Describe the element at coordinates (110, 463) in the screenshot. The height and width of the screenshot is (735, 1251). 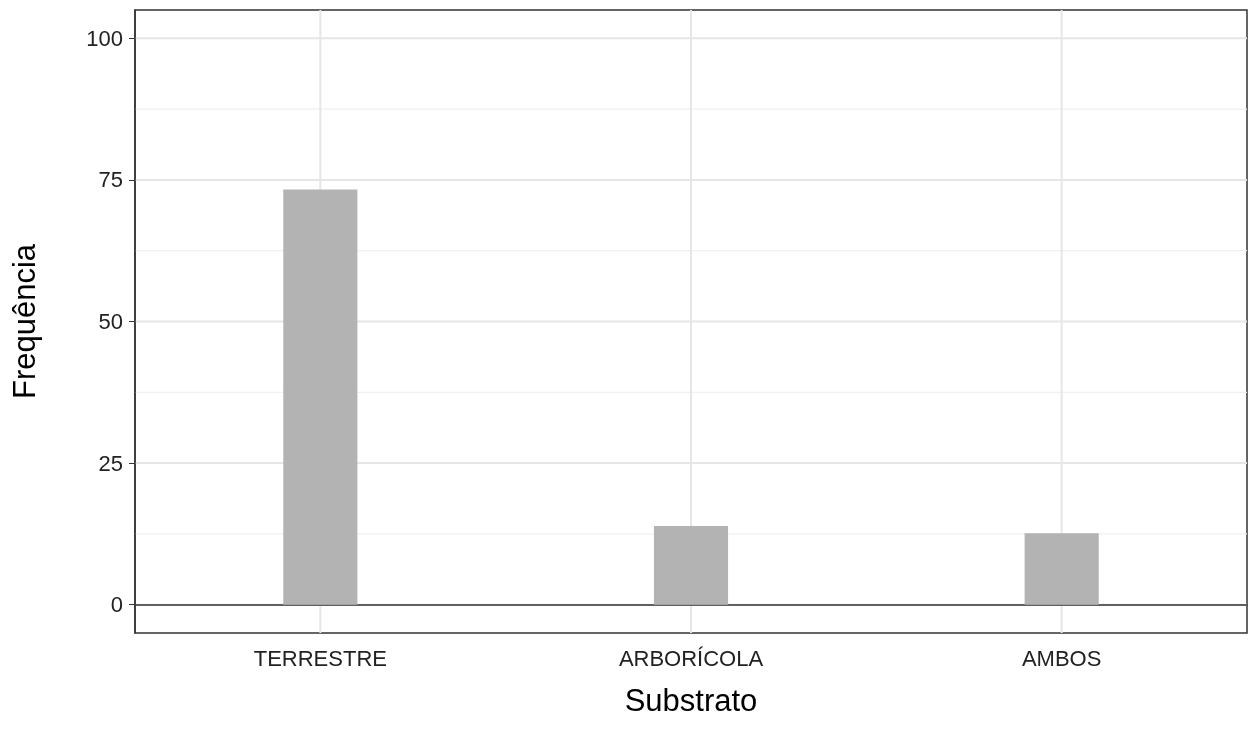
I see `y-tick-label: 25` at that location.